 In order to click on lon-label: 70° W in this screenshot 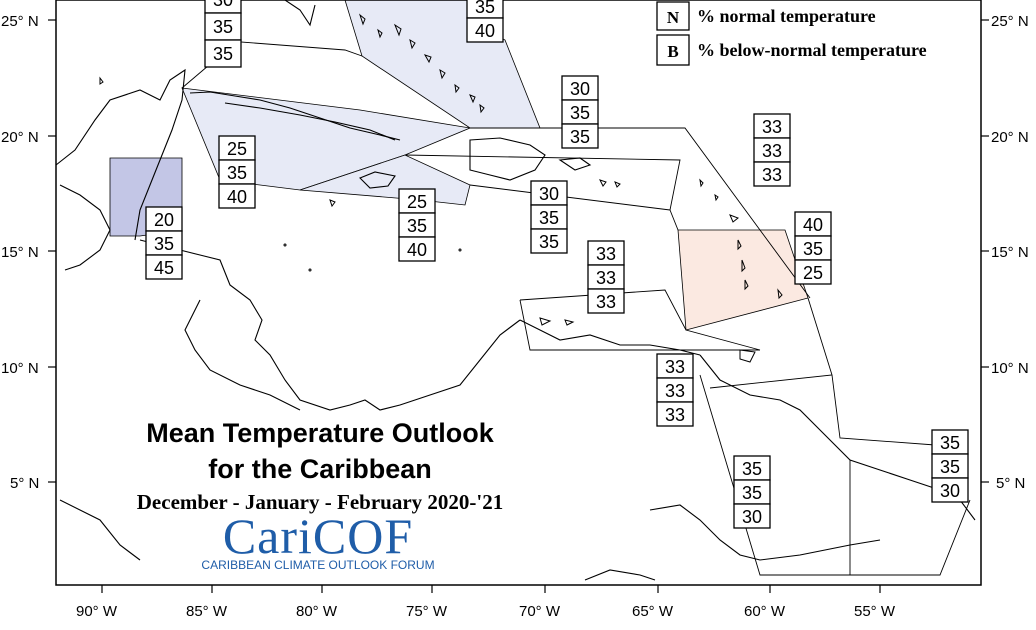, I will do `click(540, 611)`.